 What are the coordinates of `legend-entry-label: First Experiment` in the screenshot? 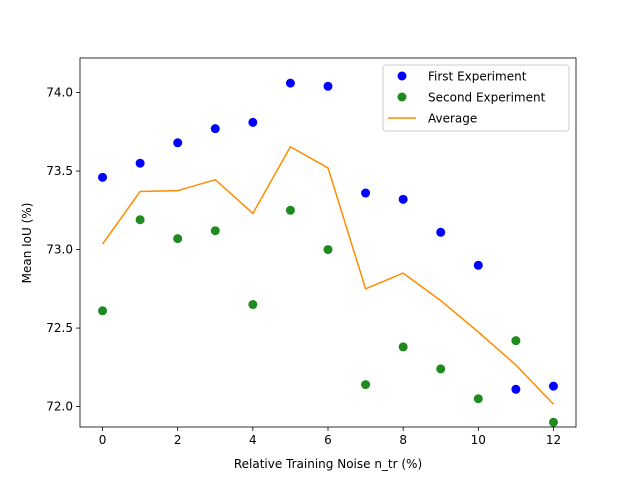 It's located at (477, 77).